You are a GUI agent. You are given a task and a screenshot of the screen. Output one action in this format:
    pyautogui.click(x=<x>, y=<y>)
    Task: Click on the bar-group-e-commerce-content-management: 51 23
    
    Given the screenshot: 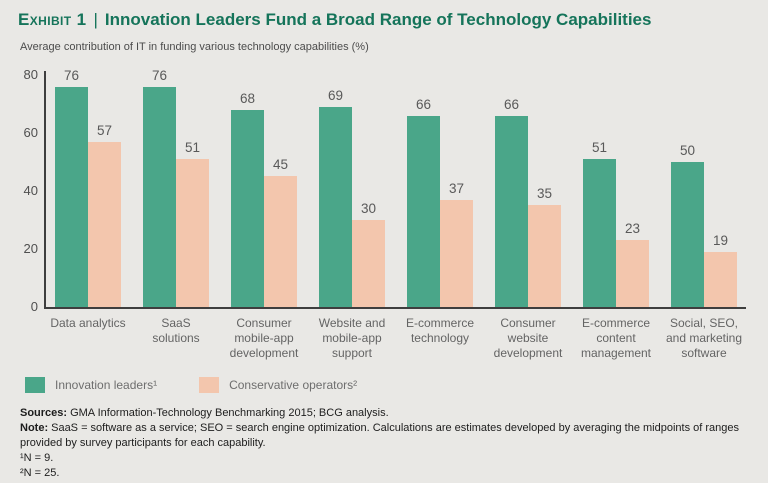 What is the action you would take?
    pyautogui.click(x=616, y=223)
    